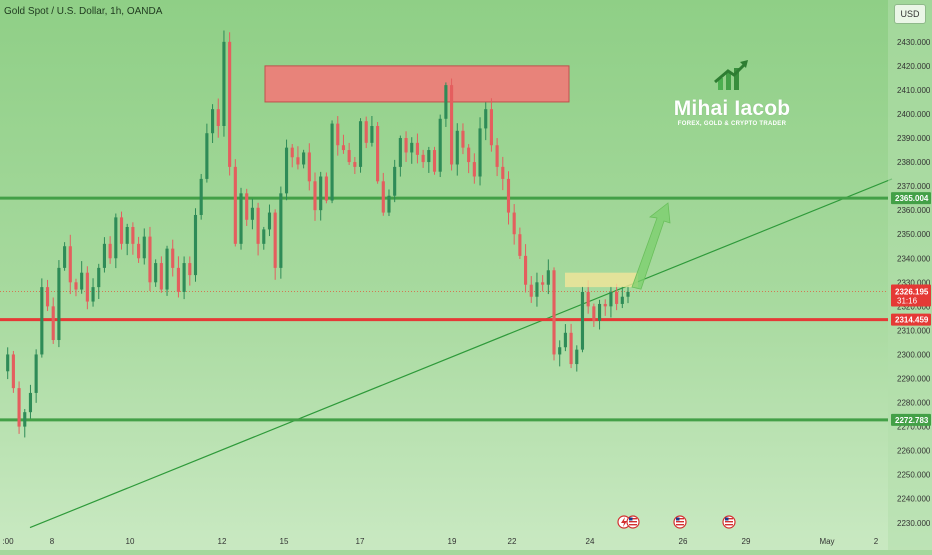  I want to click on x-tick-label: :00, so click(8, 541).